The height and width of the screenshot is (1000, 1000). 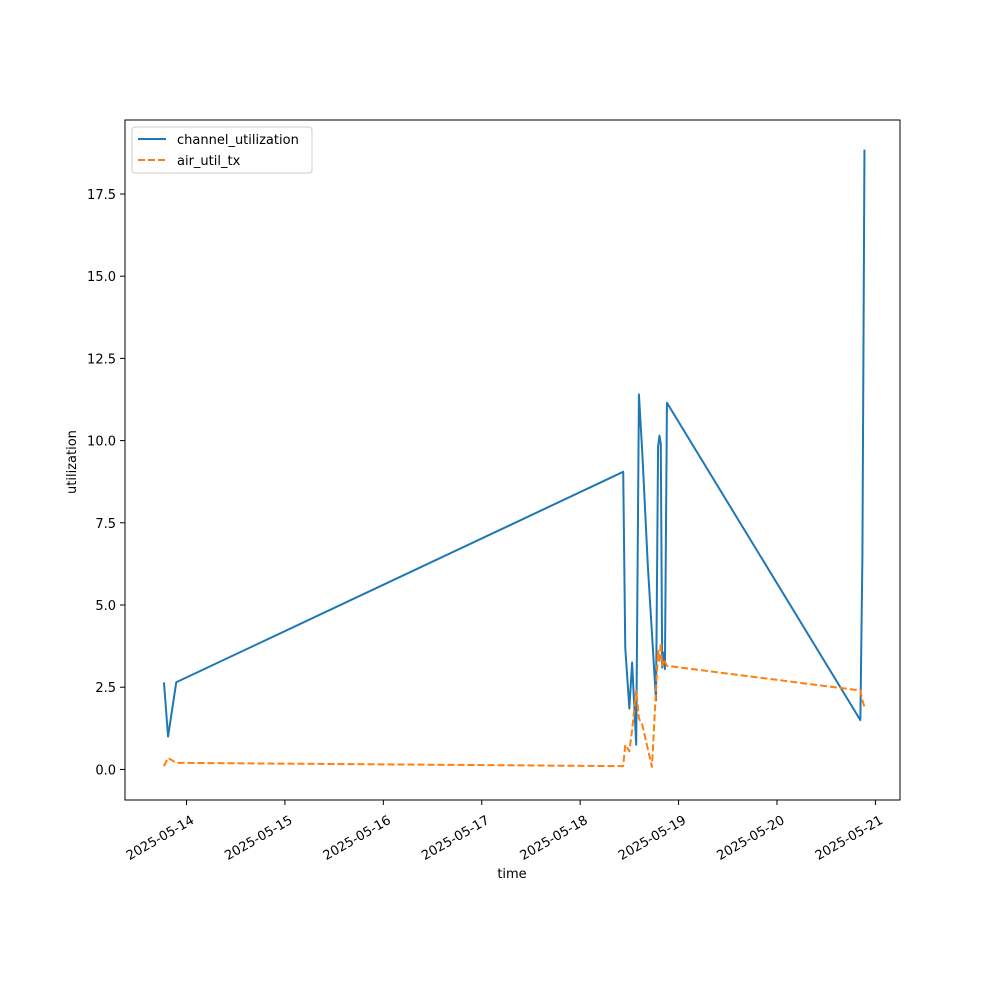 What do you see at coordinates (105, 606) in the screenshot?
I see `y-tick-label: 5.0` at bounding box center [105, 606].